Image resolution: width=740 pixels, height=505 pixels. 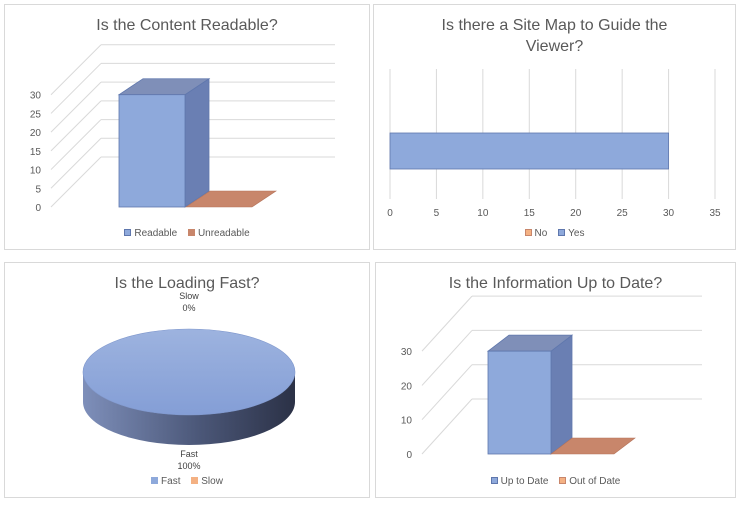 What do you see at coordinates (530, 213) in the screenshot?
I see `x-tick-label: 15` at bounding box center [530, 213].